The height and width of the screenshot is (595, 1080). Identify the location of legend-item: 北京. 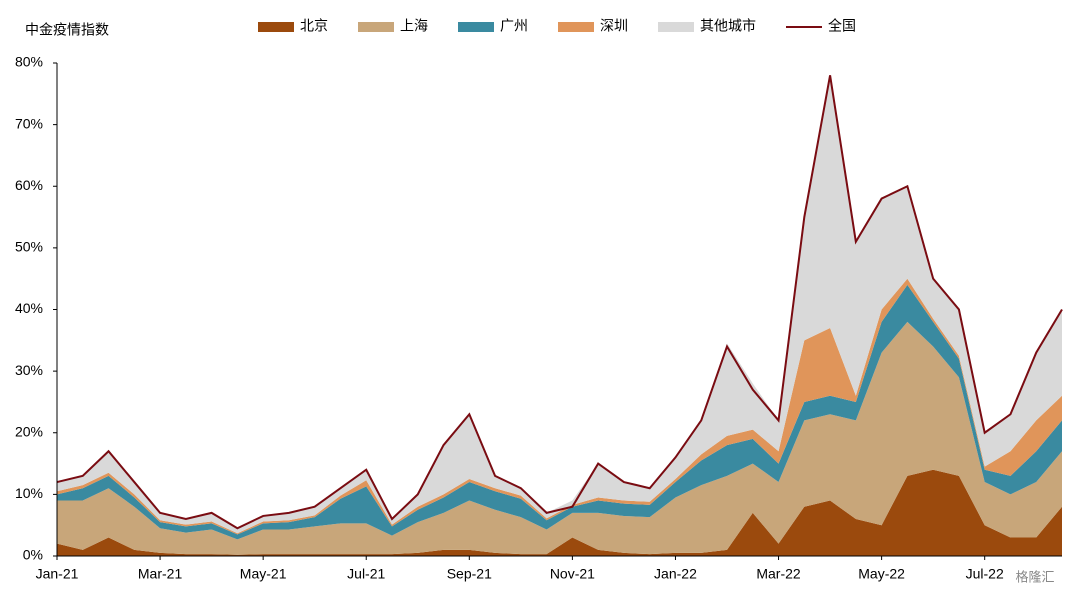
(293, 26).